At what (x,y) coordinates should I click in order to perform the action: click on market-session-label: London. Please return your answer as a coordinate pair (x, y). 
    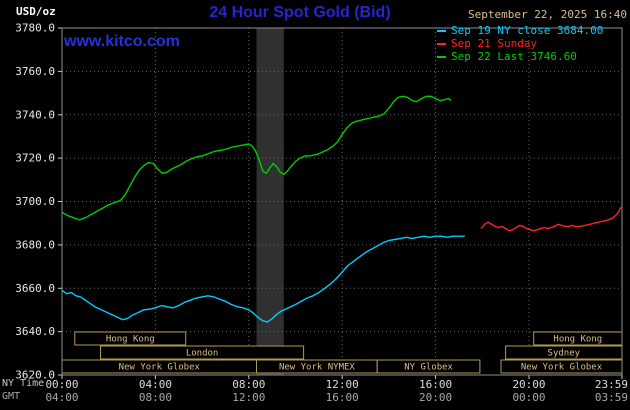
    Looking at the image, I should click on (202, 354).